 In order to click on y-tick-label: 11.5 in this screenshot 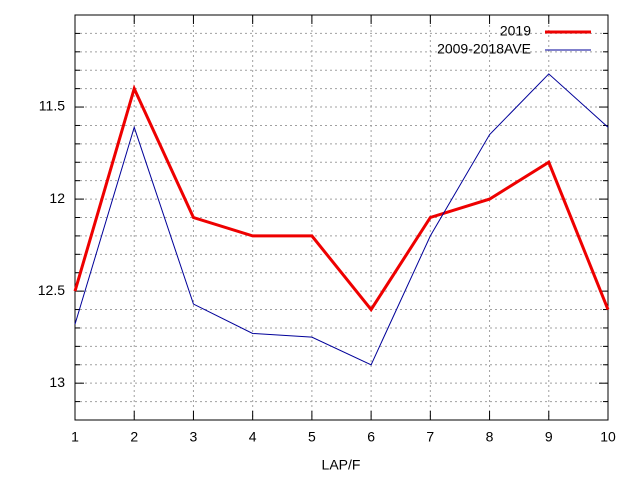, I will do `click(52, 106)`.